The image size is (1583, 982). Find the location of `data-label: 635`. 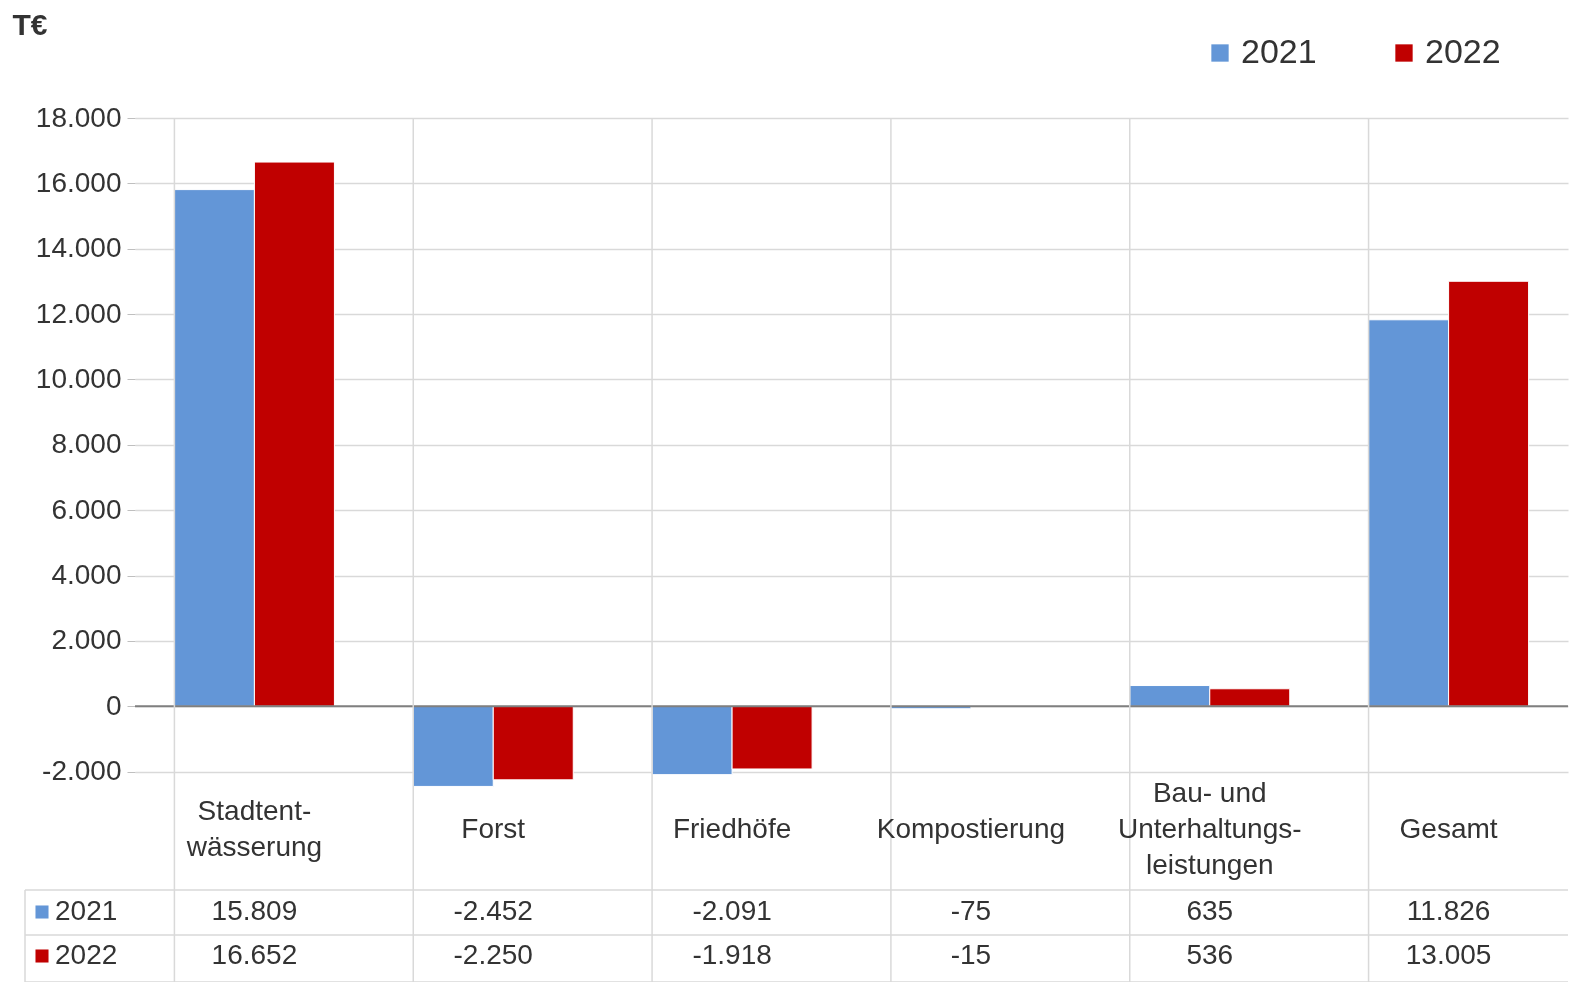

data-label: 635 is located at coordinates (1210, 910).